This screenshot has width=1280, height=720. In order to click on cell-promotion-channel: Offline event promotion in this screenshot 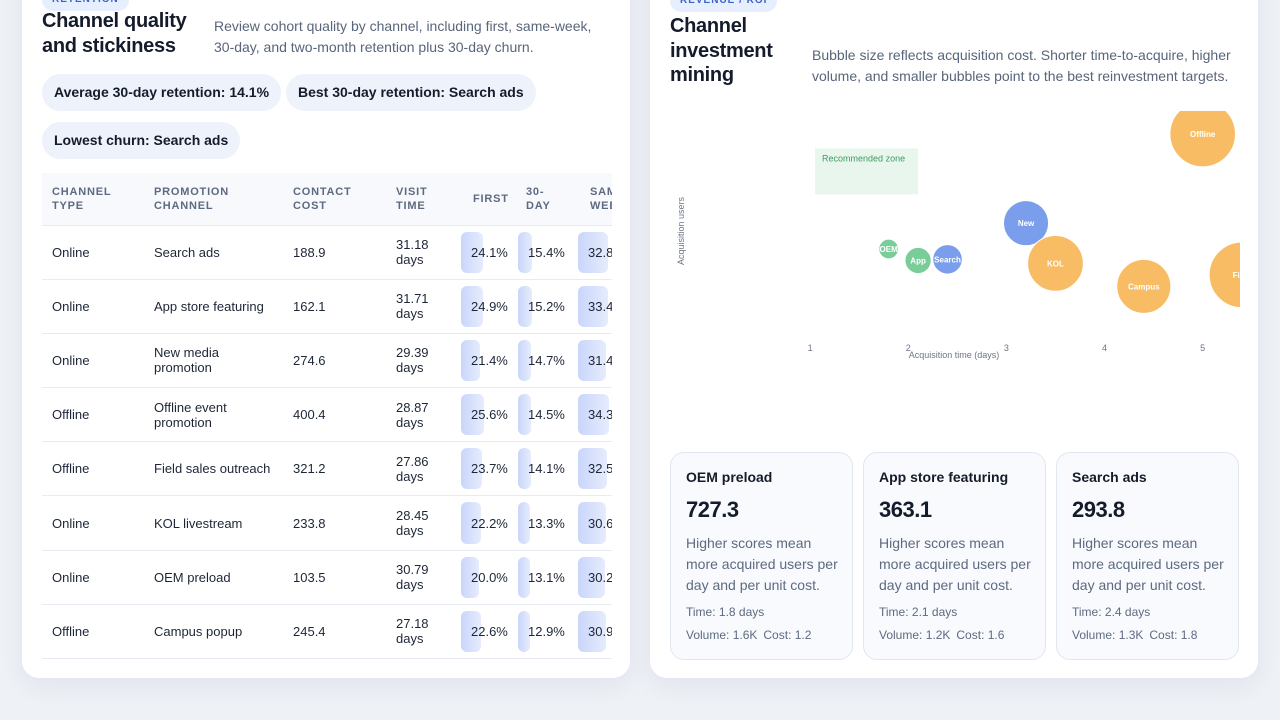, I will do `click(213, 414)`.